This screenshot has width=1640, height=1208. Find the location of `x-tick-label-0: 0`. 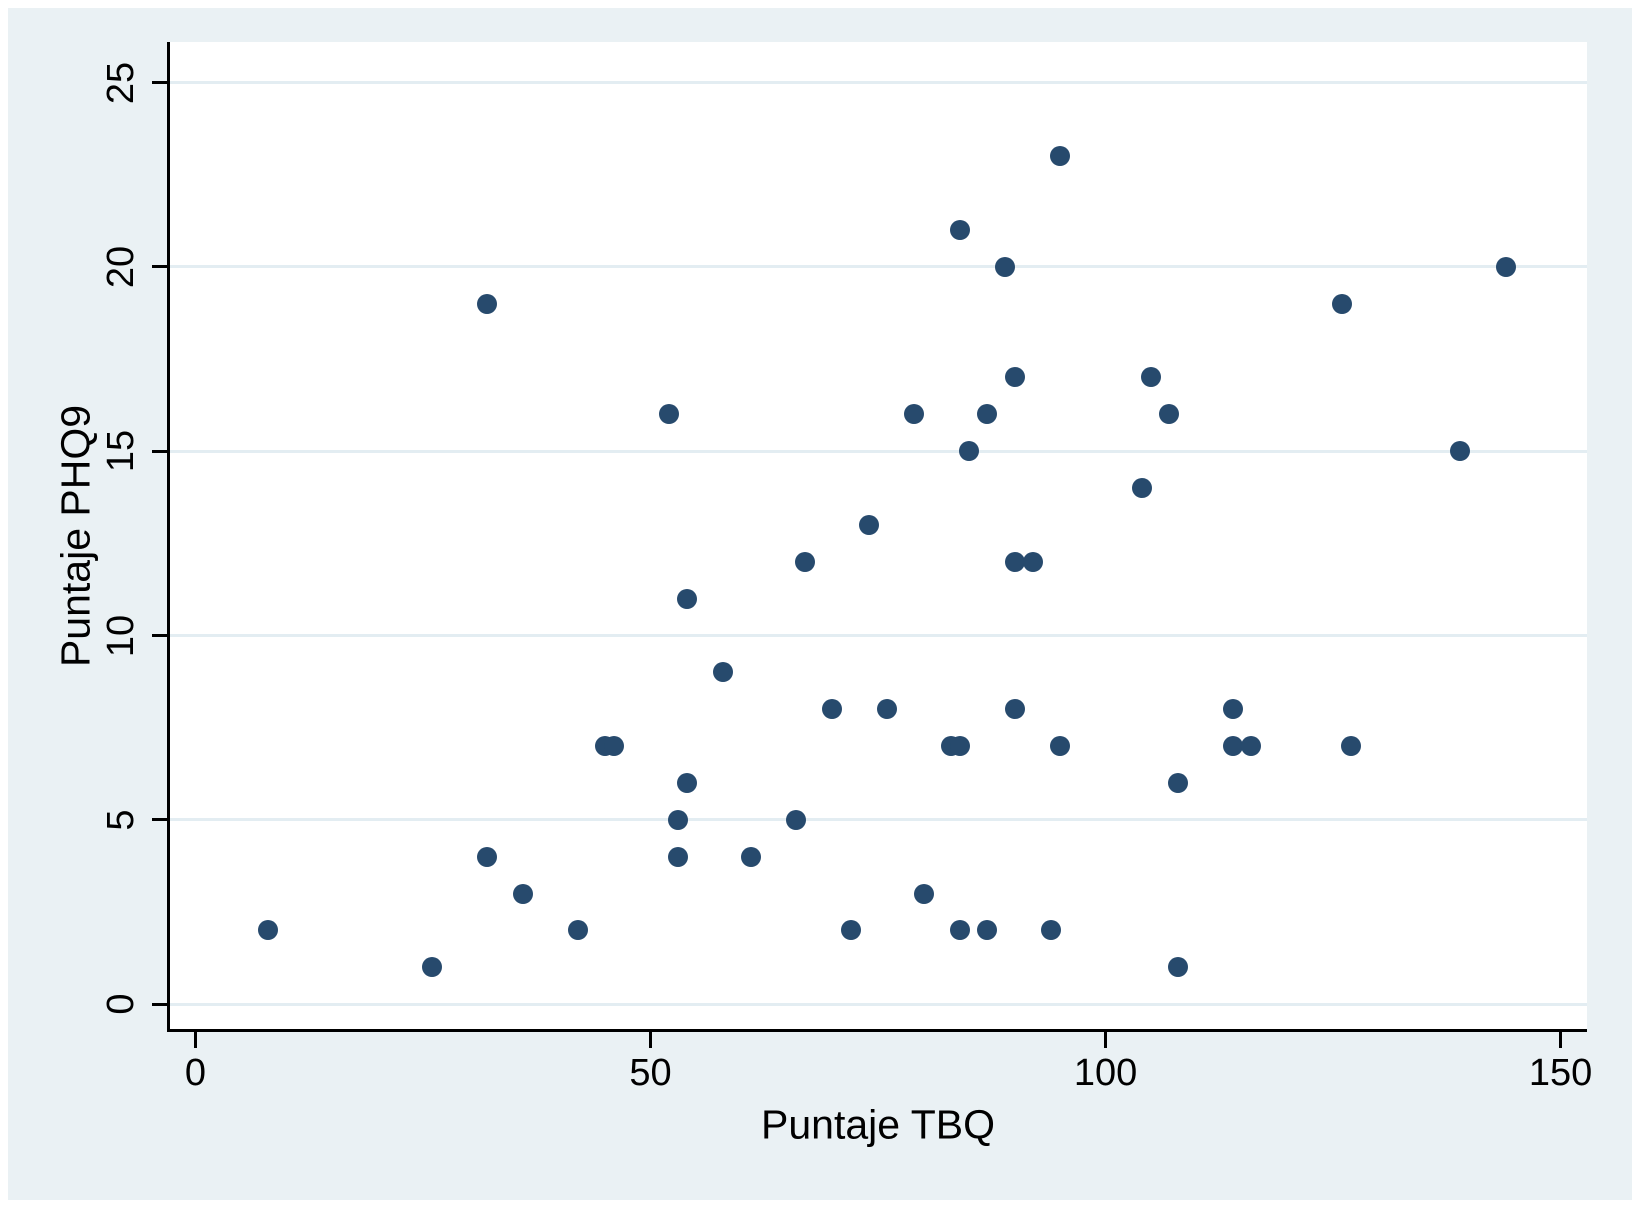

x-tick-label-0: 0 is located at coordinates (195, 1073).